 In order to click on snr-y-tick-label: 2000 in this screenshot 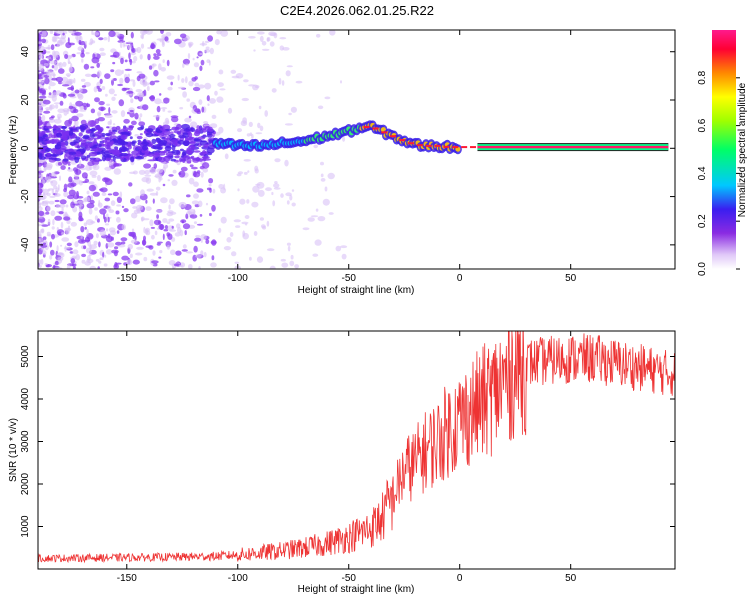, I will do `click(25, 483)`.